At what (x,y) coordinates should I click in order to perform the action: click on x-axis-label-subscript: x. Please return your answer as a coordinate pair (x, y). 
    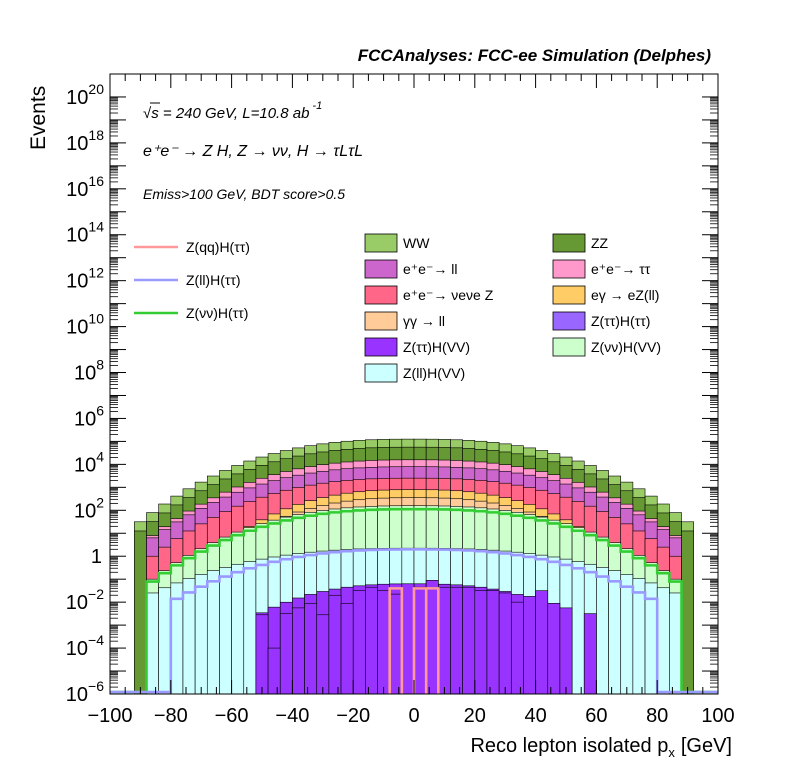
    Looking at the image, I should click on (671, 752).